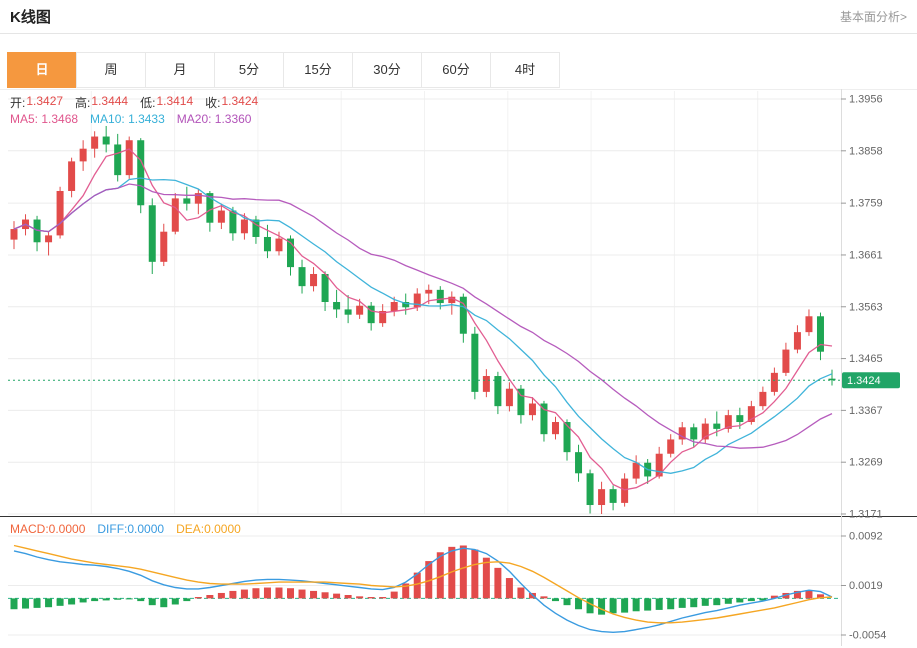 The height and width of the screenshot is (648, 917). Describe the element at coordinates (864, 381) in the screenshot. I see `svg-text: 1.3424` at that location.